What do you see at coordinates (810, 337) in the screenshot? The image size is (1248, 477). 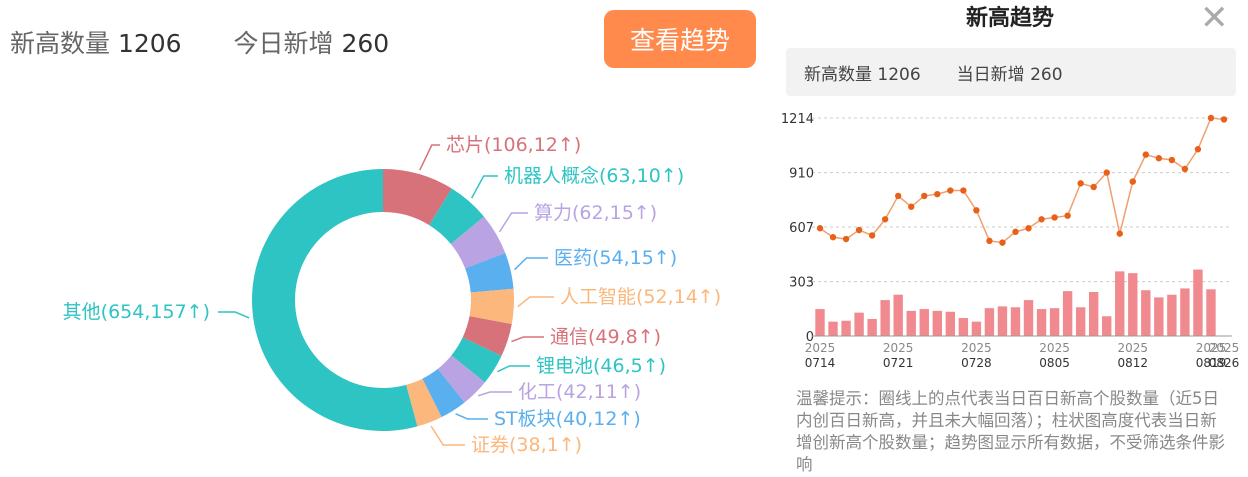 I see `y-tick-label: 0` at bounding box center [810, 337].